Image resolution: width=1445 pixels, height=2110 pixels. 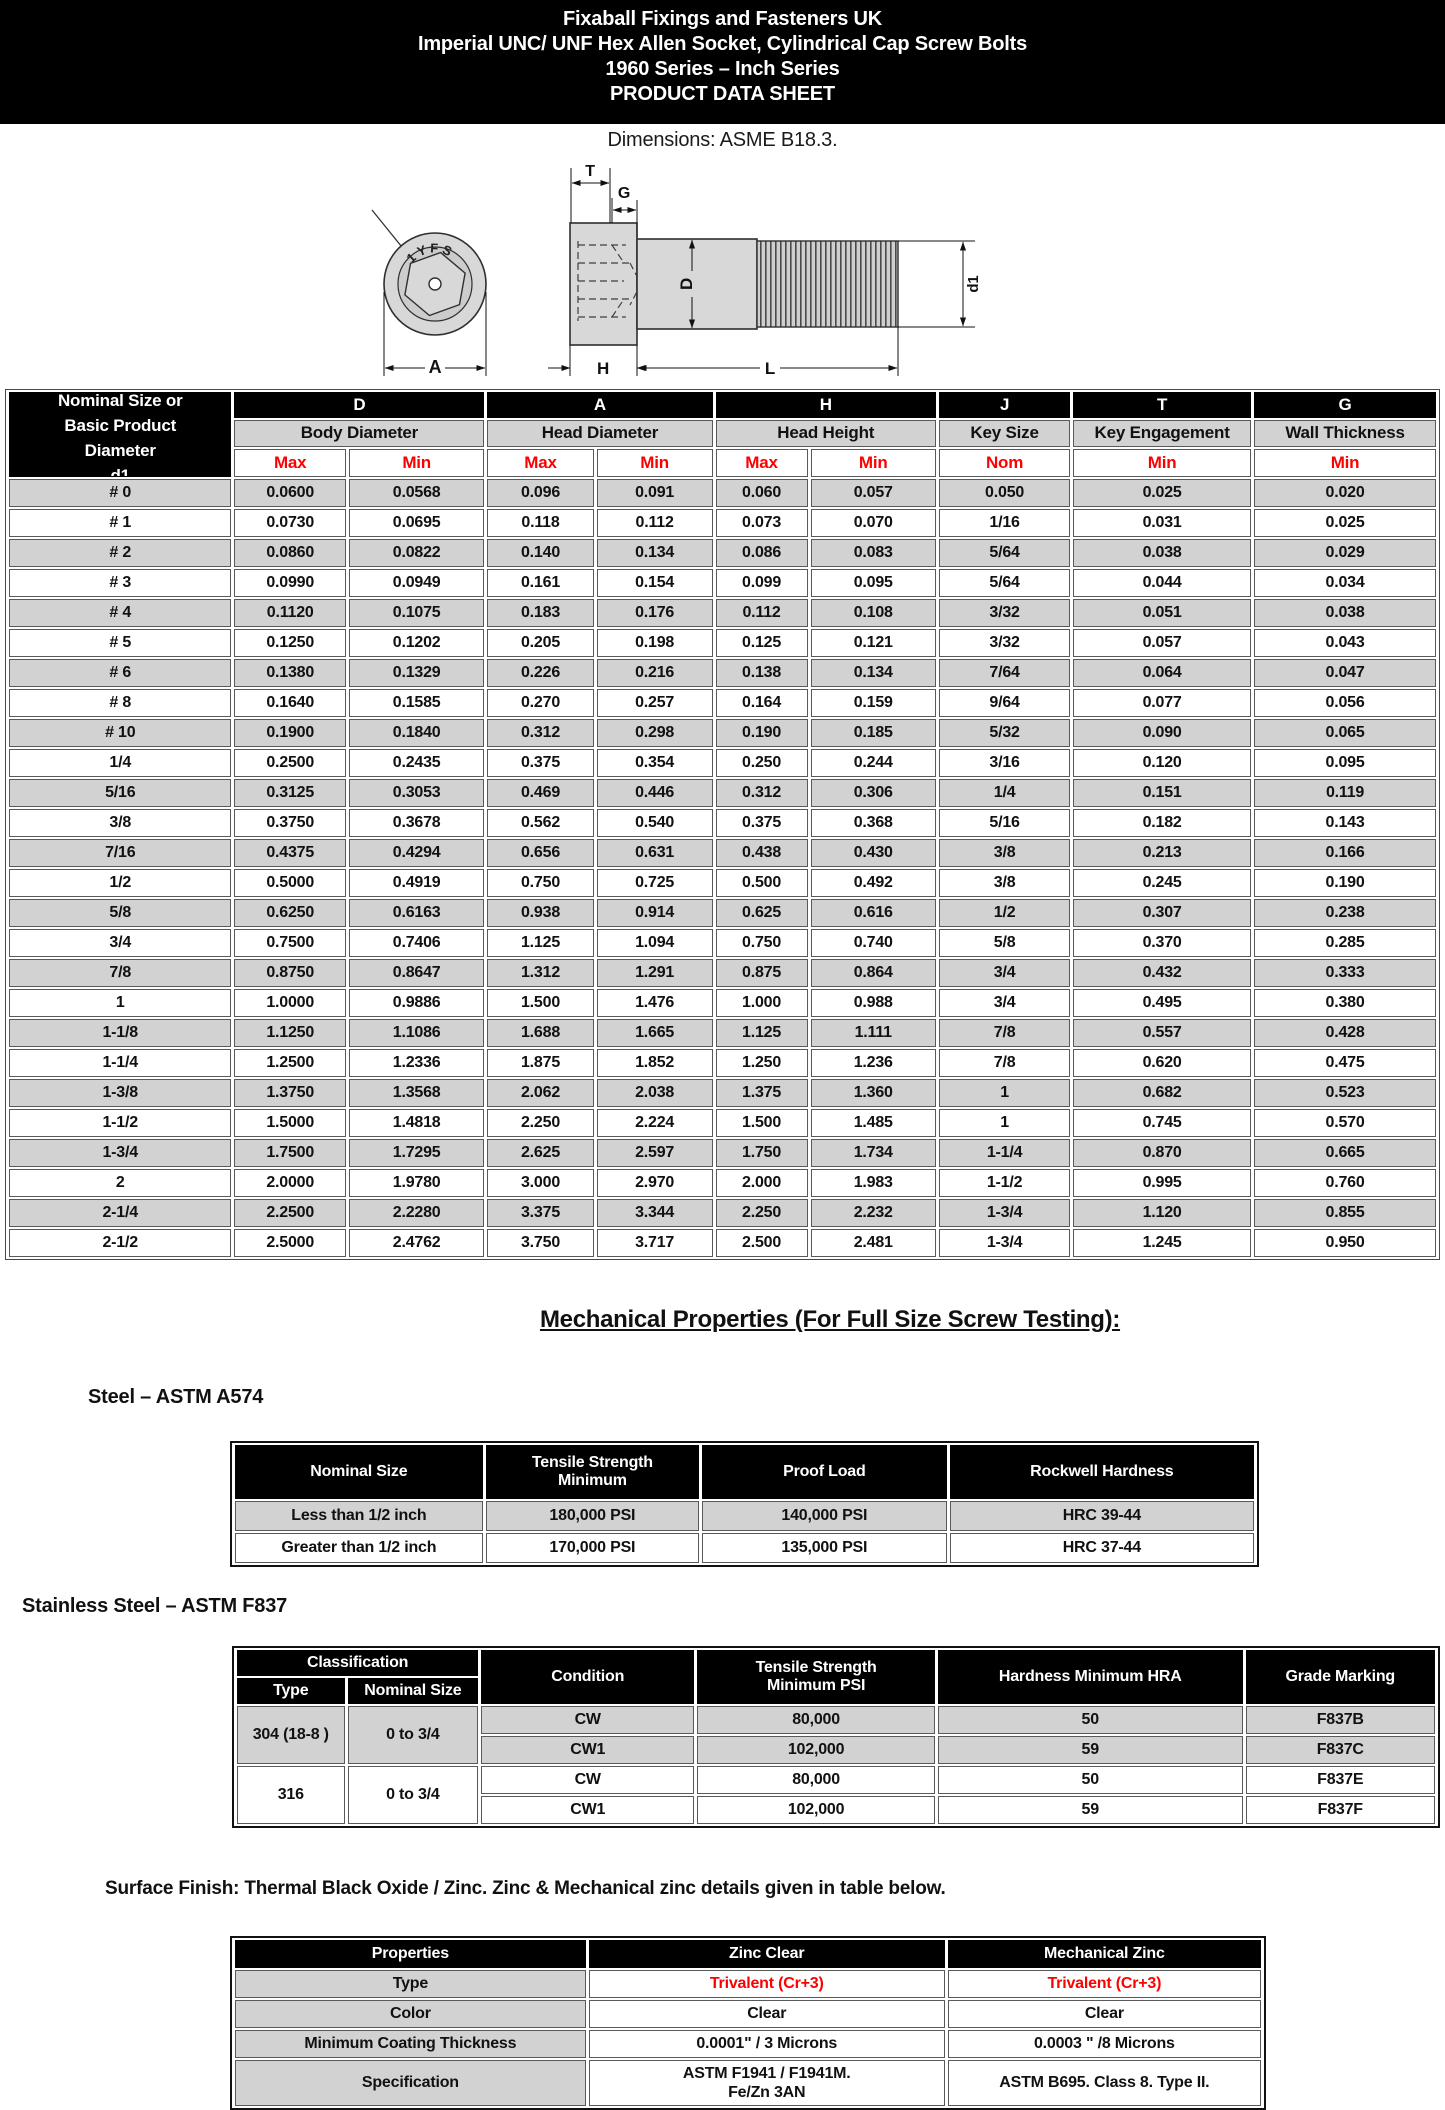 What do you see at coordinates (1340, 1677) in the screenshot?
I see `grade-marking-header: Grade Marking` at bounding box center [1340, 1677].